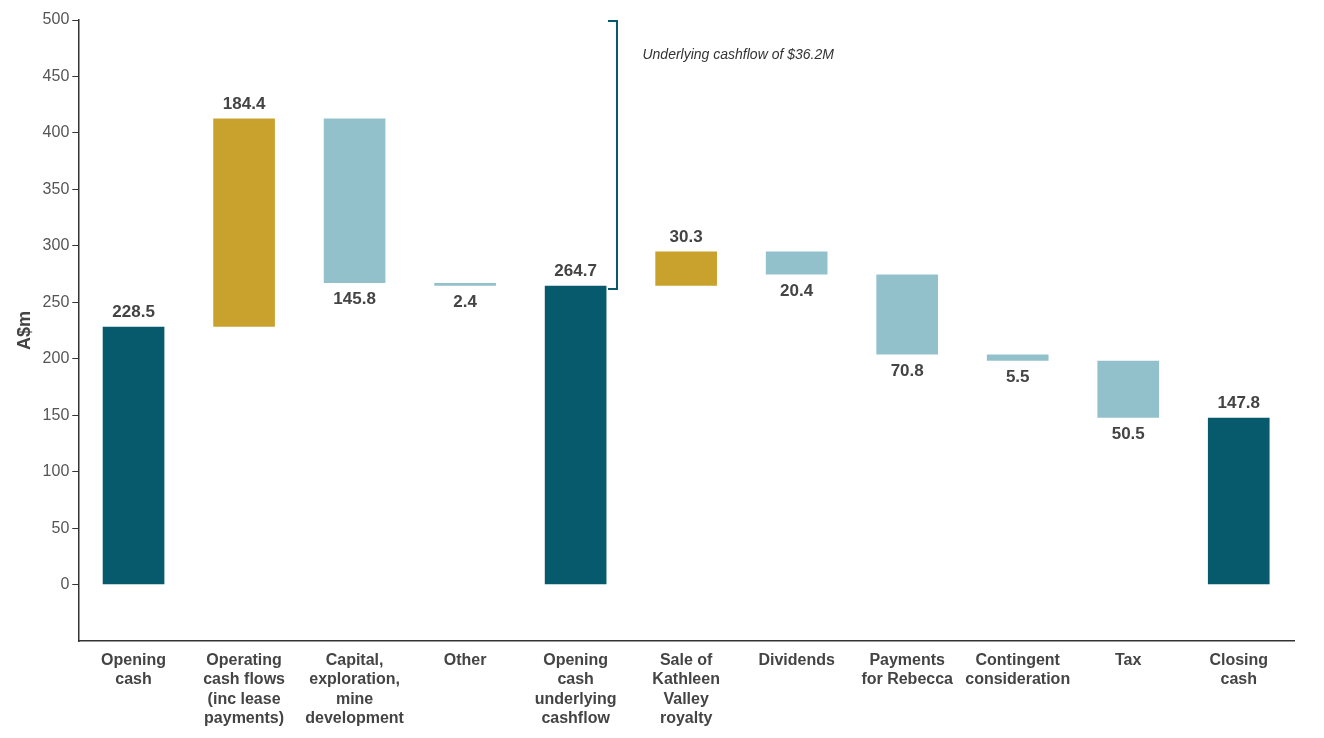  Describe the element at coordinates (1239, 669) in the screenshot. I see `x-tick-label: Closing cash` at that location.